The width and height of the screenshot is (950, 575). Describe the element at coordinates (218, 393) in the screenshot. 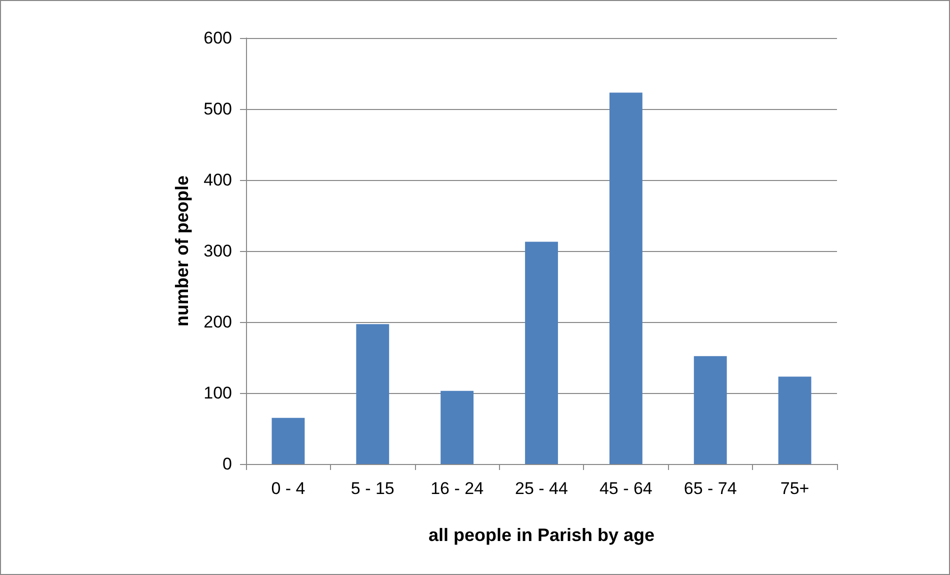

I see `y-tick-label: 100` at that location.